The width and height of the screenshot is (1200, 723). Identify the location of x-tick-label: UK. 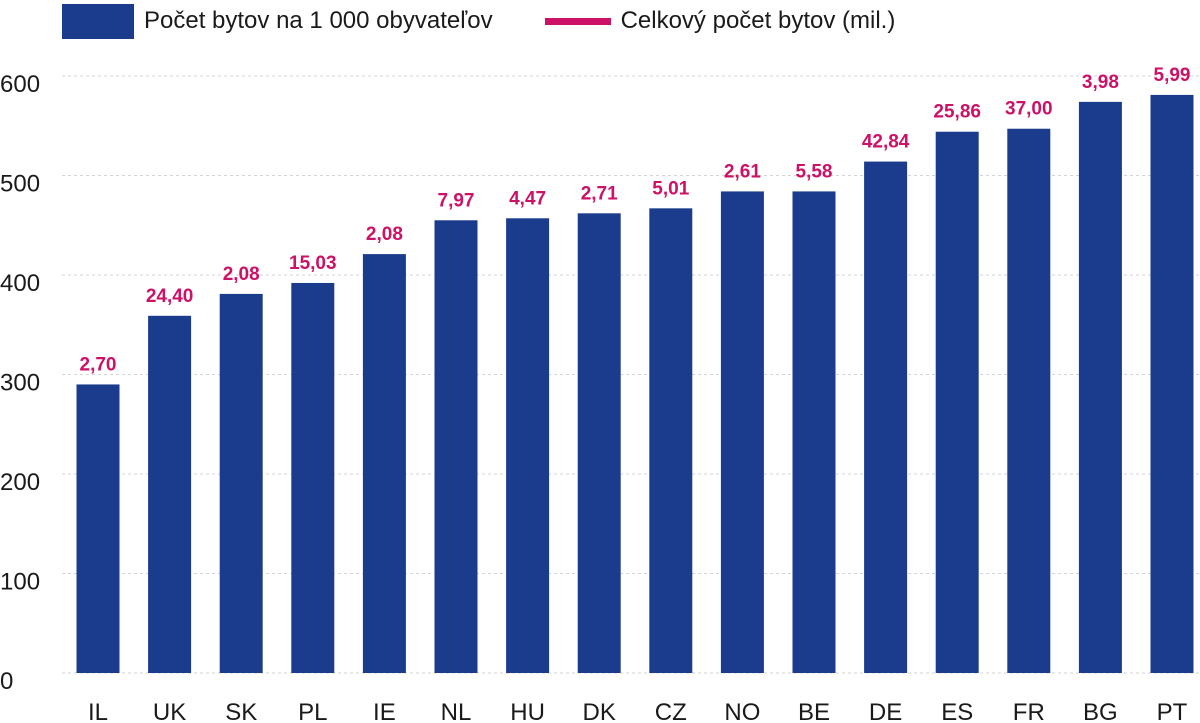
(169, 711).